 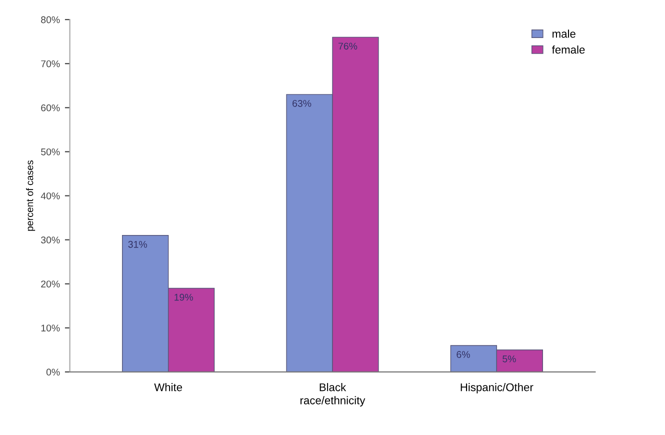 What do you see at coordinates (53, 372) in the screenshot?
I see `y-tick-label: 0%` at bounding box center [53, 372].